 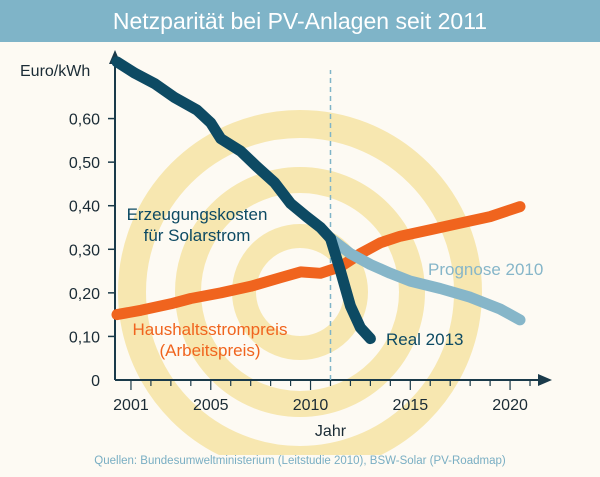 I want to click on label-haushaltsstrompreis: Haushaltsstrompreis, so click(x=210, y=329).